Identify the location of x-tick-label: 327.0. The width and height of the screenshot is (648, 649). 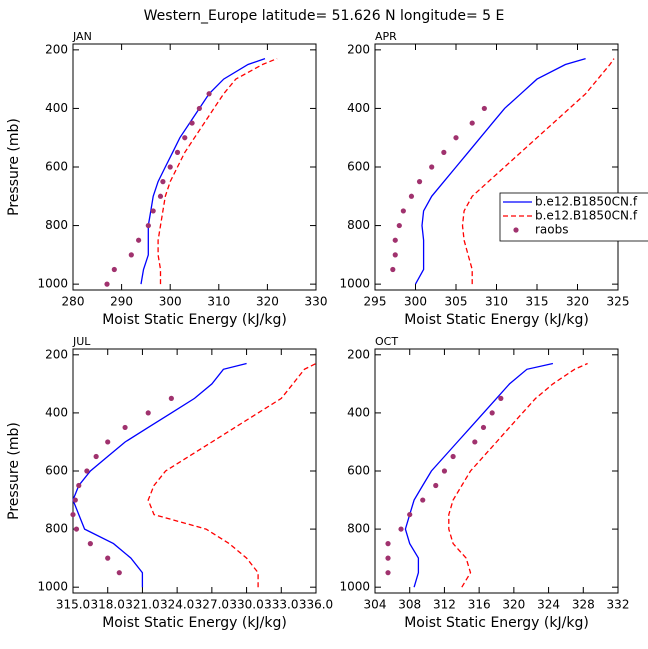
(212, 605).